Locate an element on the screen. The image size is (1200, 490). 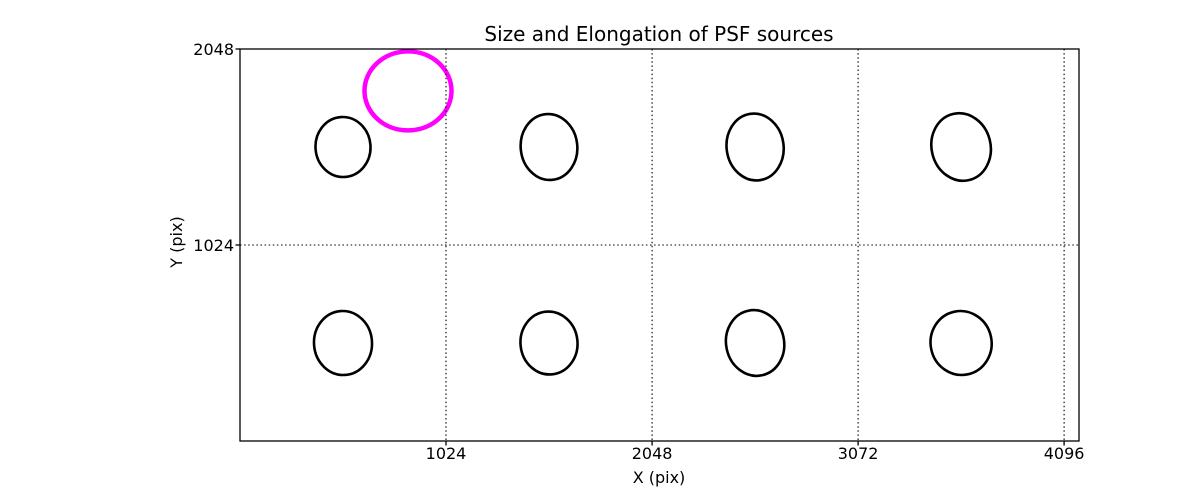
x-tick-label-1024: 1024 is located at coordinates (446, 453).